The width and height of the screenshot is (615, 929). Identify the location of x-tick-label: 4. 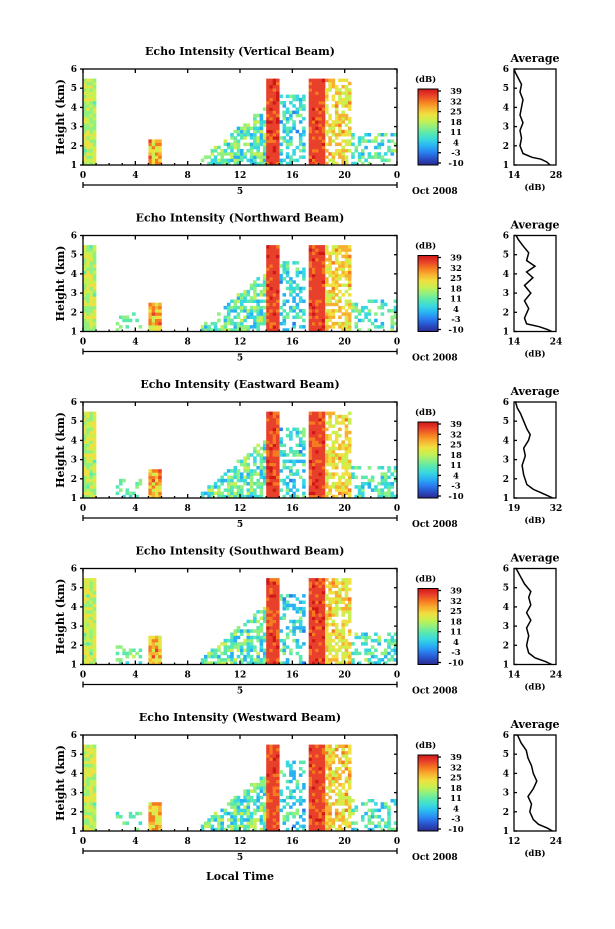
(135, 176).